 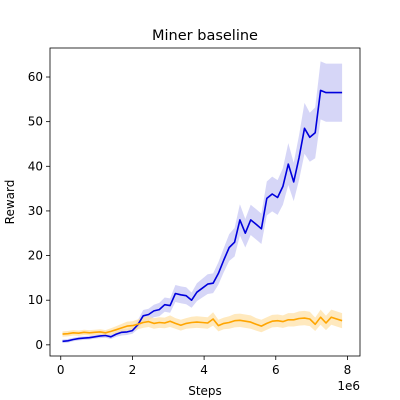 What do you see at coordinates (35, 300) in the screenshot?
I see `y-tick-label: 10` at bounding box center [35, 300].